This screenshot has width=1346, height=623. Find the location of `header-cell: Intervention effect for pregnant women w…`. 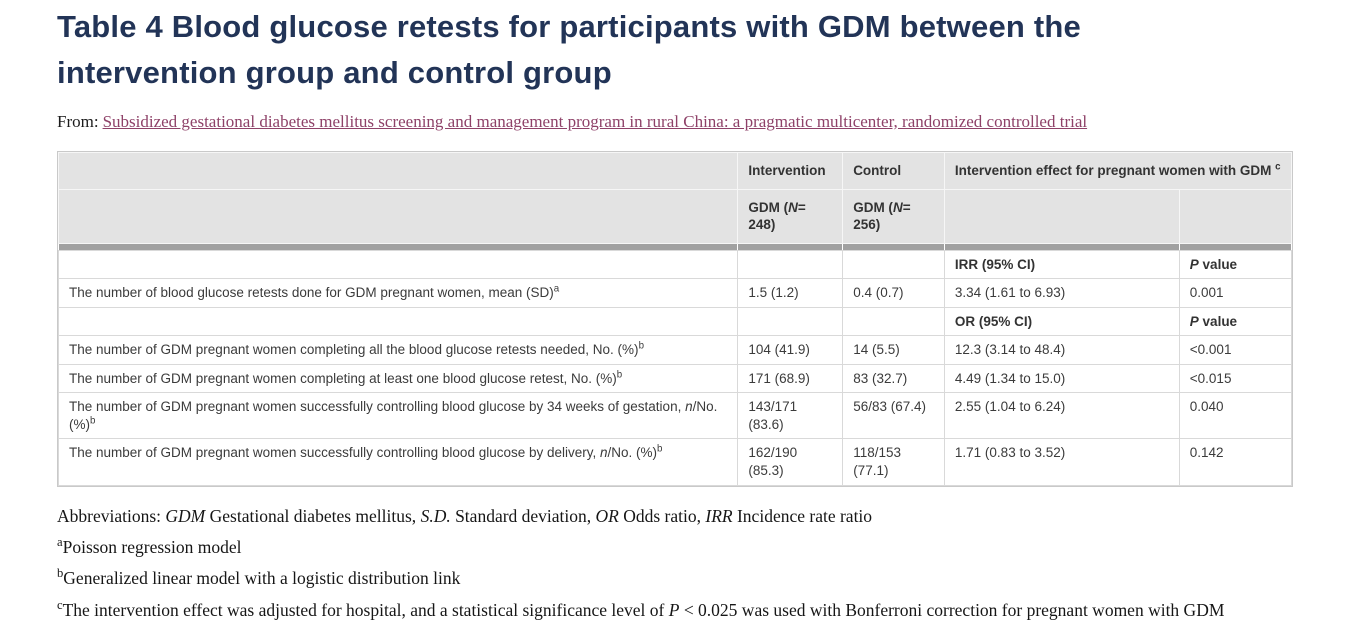

header-cell: Intervention effect for pregnant women w… is located at coordinates (1118, 171).